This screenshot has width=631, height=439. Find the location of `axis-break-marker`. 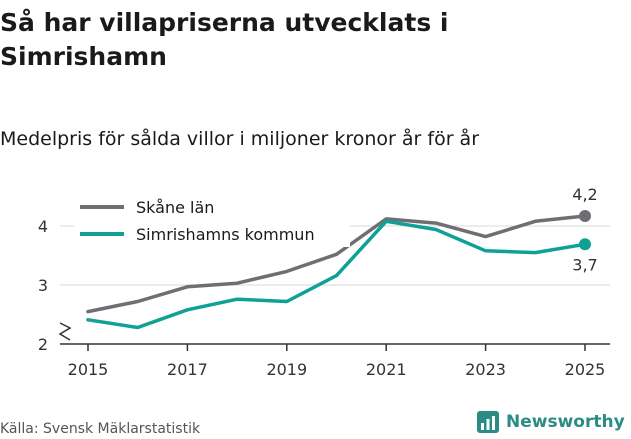

axis-break-marker is located at coordinates (65, 331).